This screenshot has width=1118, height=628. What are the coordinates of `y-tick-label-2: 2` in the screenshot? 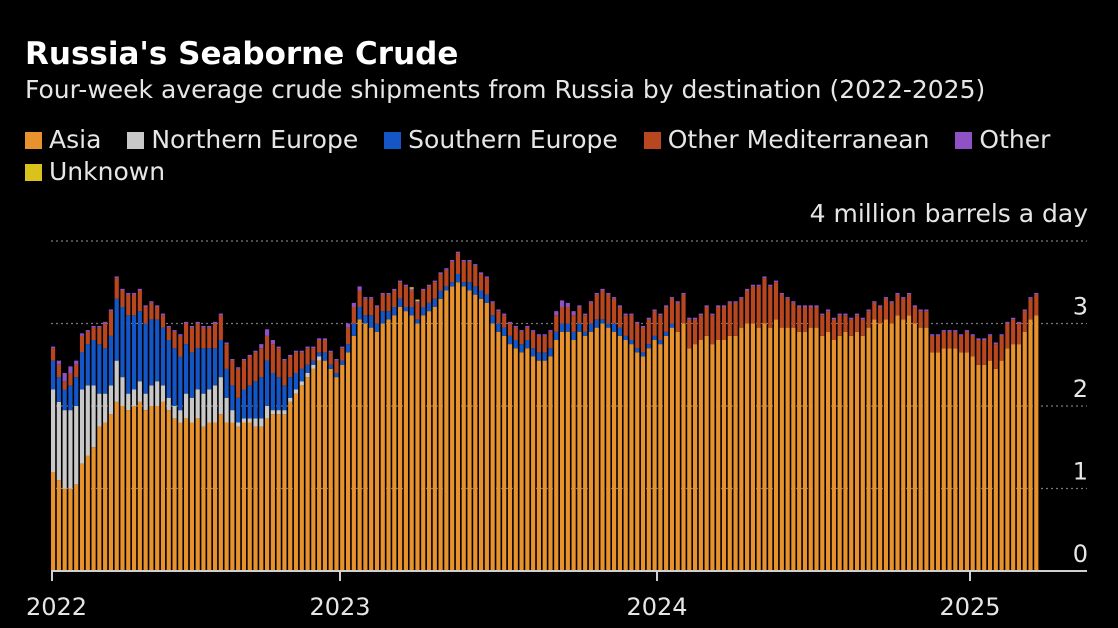 It's located at (1080, 389).